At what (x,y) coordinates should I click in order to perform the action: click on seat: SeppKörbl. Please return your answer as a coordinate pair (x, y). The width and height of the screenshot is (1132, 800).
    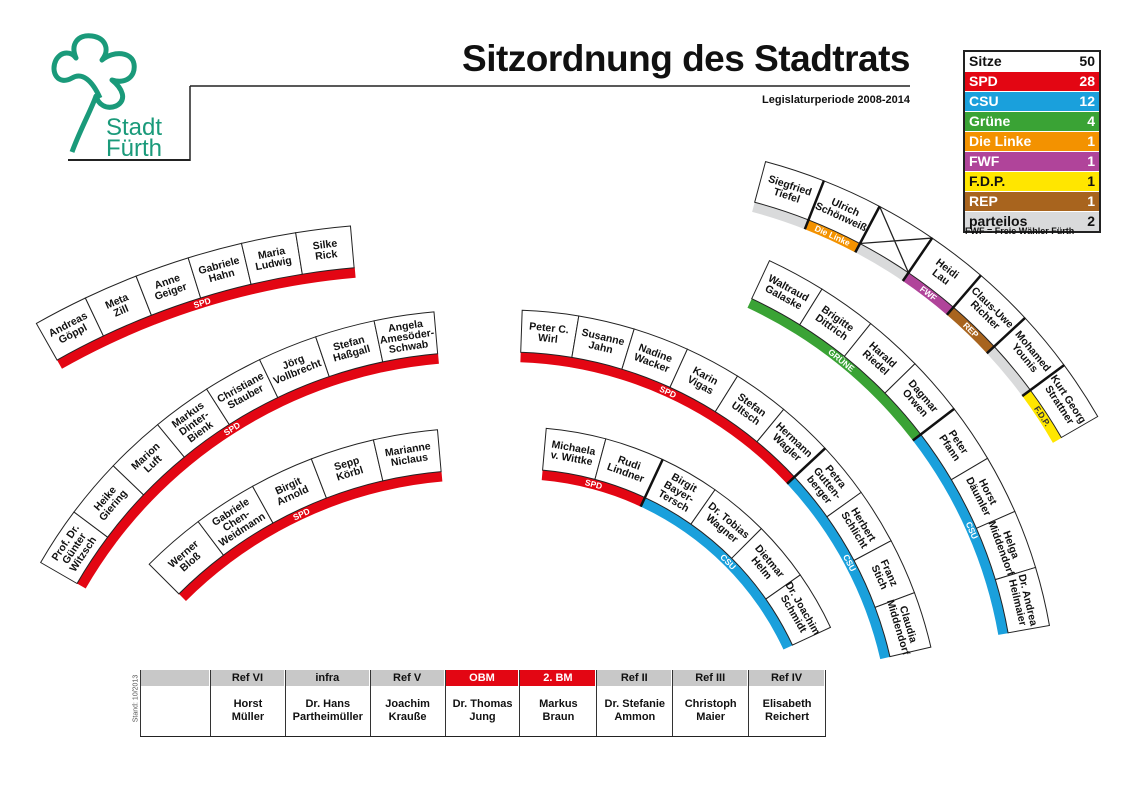
    Looking at the image, I should click on (347, 469).